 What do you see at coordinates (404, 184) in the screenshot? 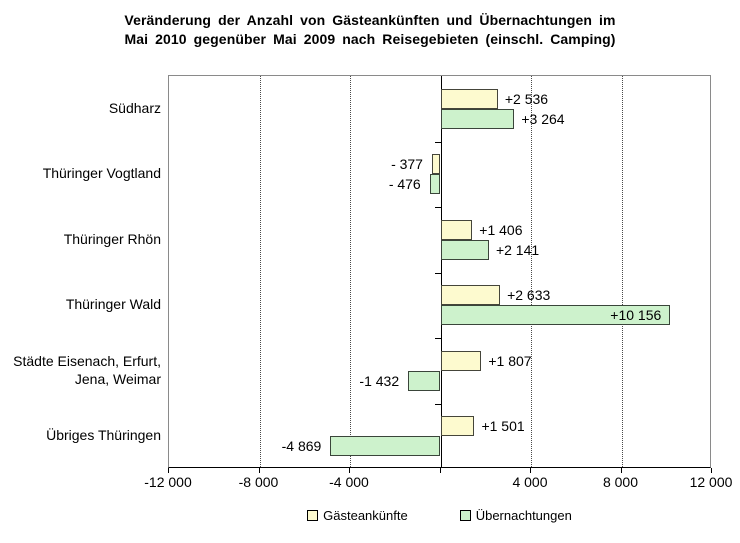
I see `value-label: - 476` at bounding box center [404, 184].